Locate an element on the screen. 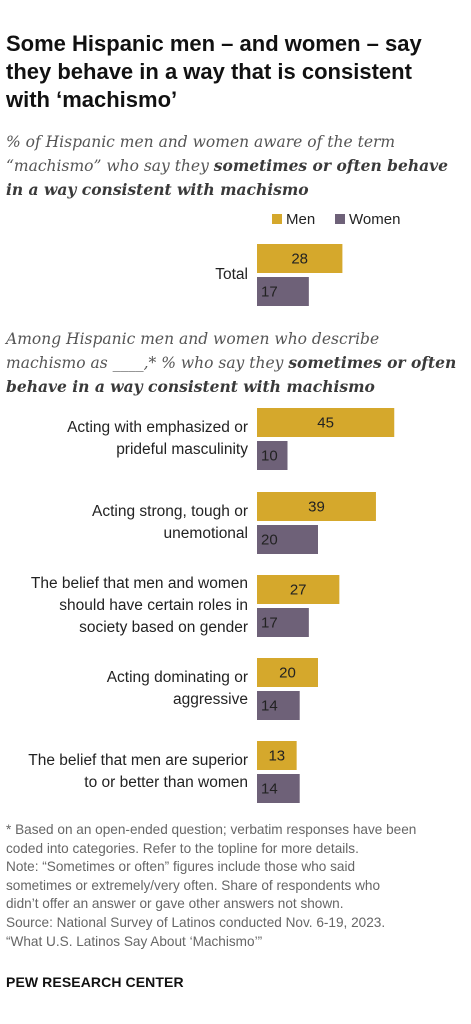 This screenshot has width=471, height=1024. category-label-line: Acting strong, tough or is located at coordinates (170, 511).